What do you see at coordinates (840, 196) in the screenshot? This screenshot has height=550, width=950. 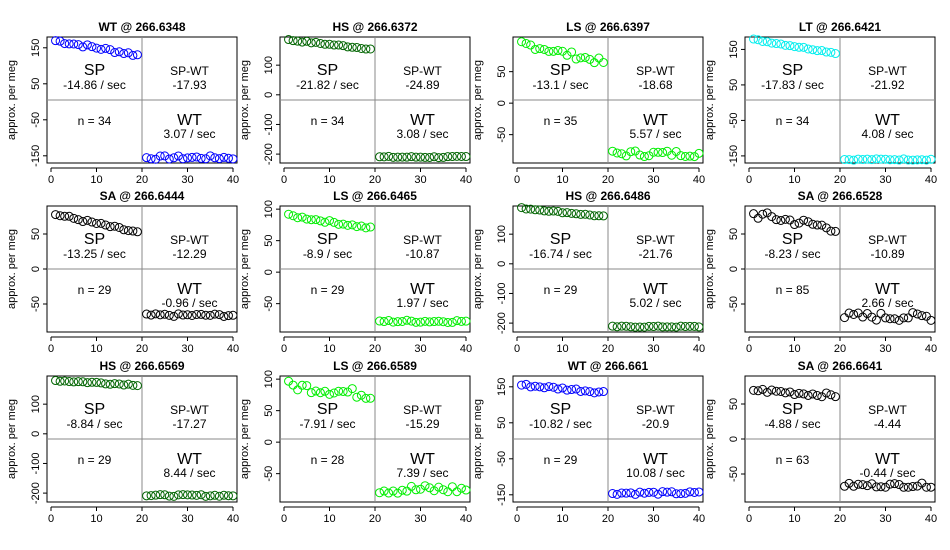 I see `chart-title: SA @ 266.6528` at bounding box center [840, 196].